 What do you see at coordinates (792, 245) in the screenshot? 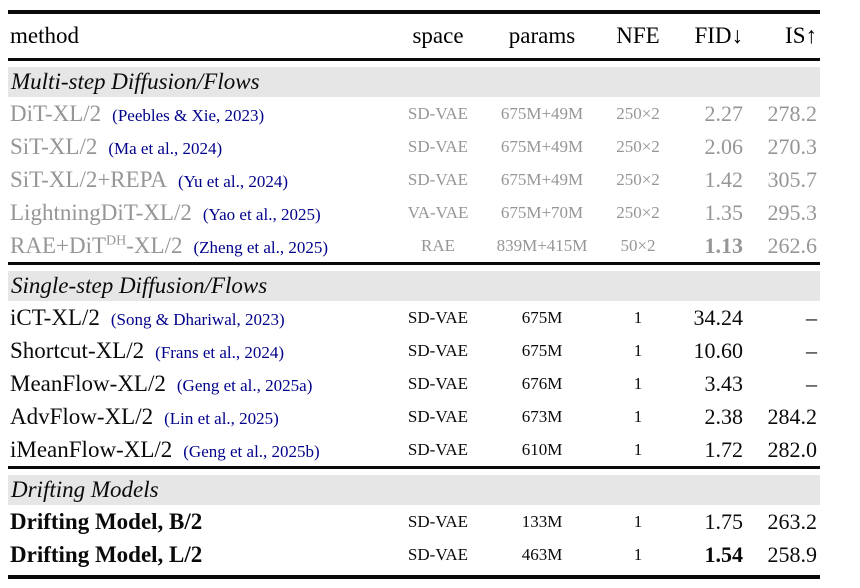
I see `is-cell: 262.6` at bounding box center [792, 245].